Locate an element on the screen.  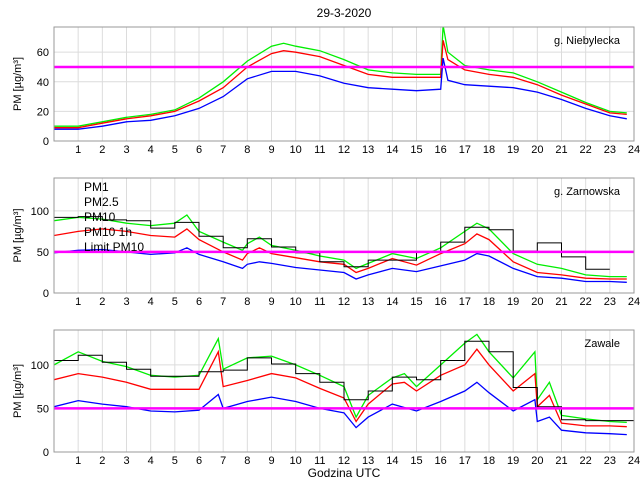
y-tick-label: 20 is located at coordinates (43, 112).